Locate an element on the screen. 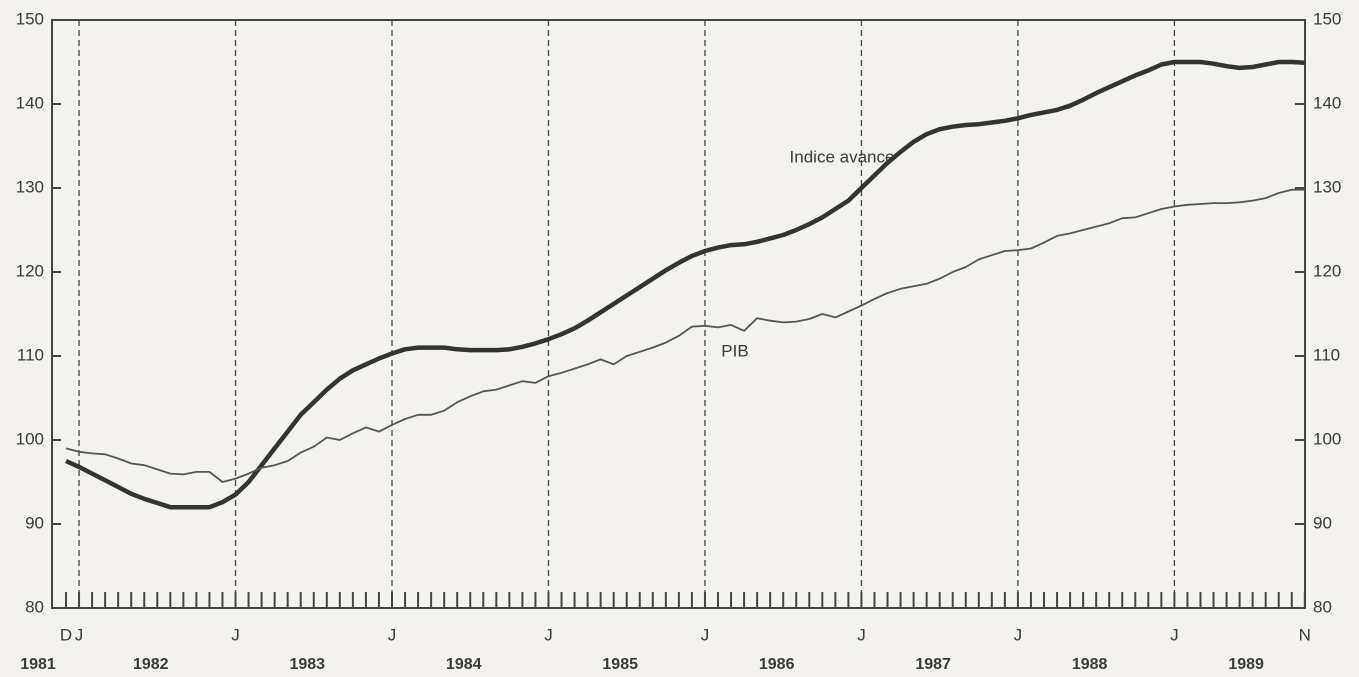  y2-tick-label: 120 is located at coordinates (1327, 270).